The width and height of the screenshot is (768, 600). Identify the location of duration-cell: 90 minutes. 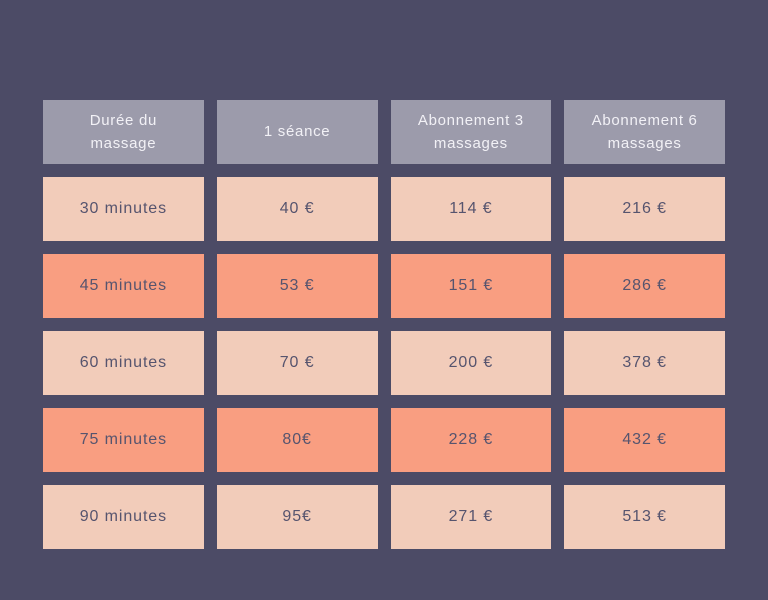
(123, 517).